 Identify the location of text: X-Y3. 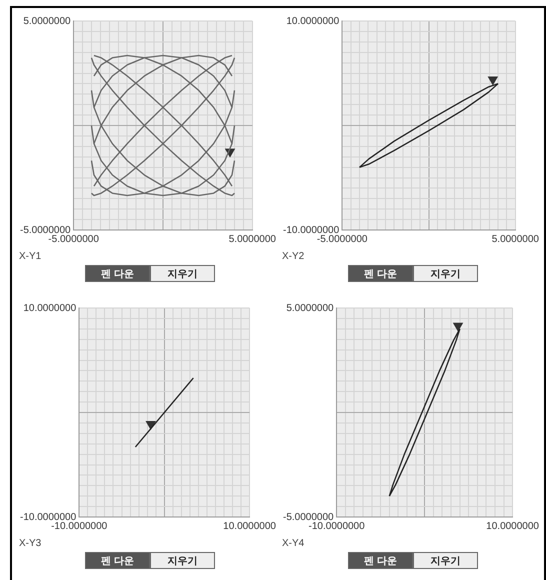
(30, 543).